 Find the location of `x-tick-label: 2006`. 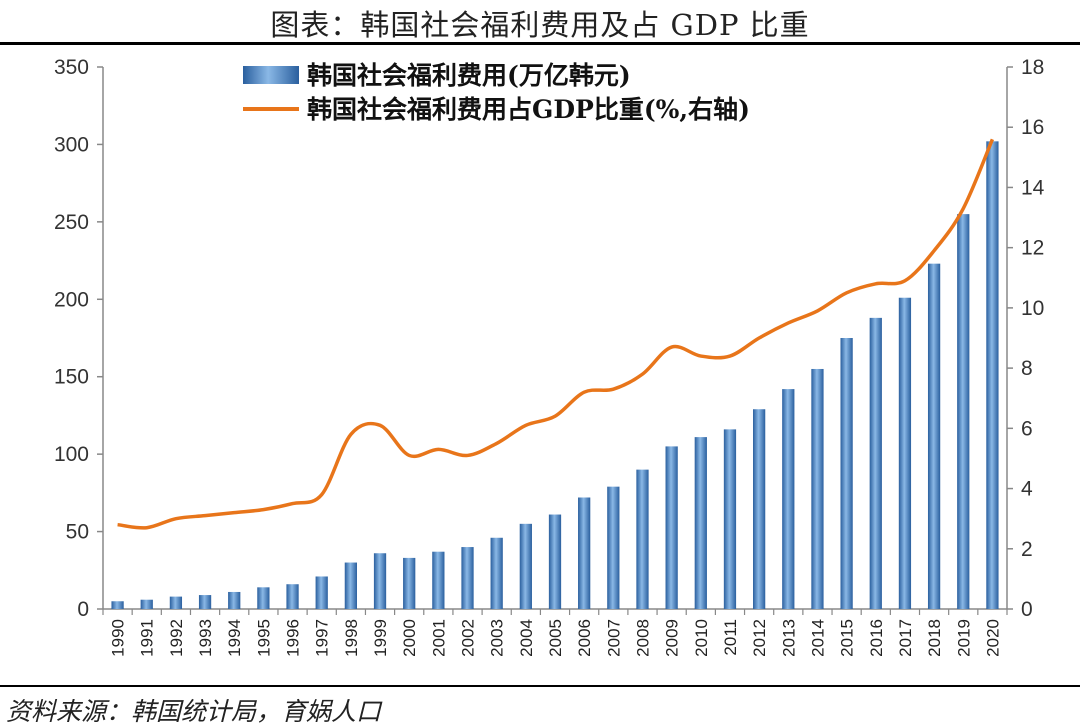

x-tick-label: 2006 is located at coordinates (584, 638).